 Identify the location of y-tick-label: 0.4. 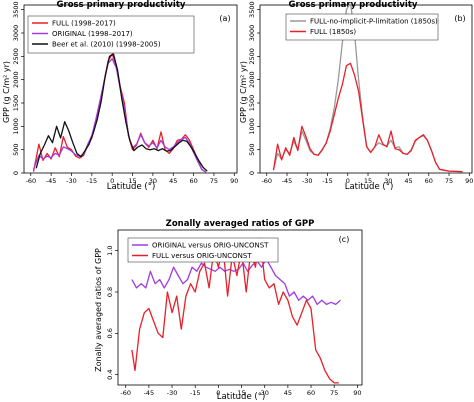
(110, 374).